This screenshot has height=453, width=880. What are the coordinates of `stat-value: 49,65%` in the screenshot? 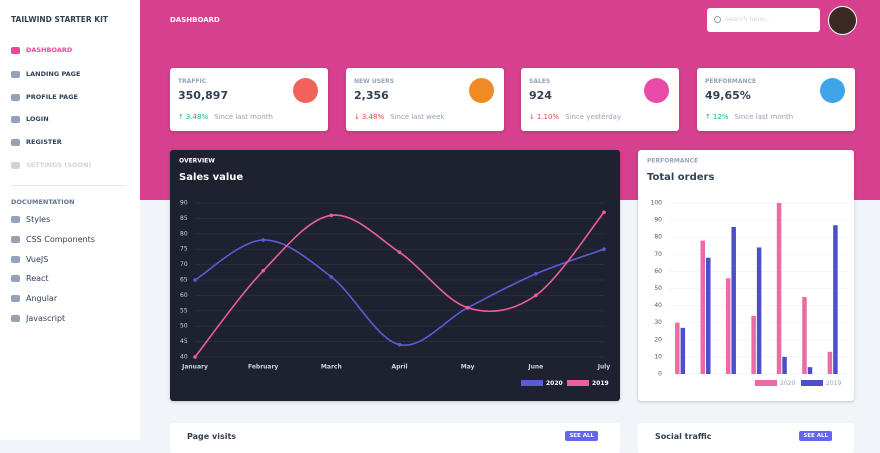 It's located at (728, 95).